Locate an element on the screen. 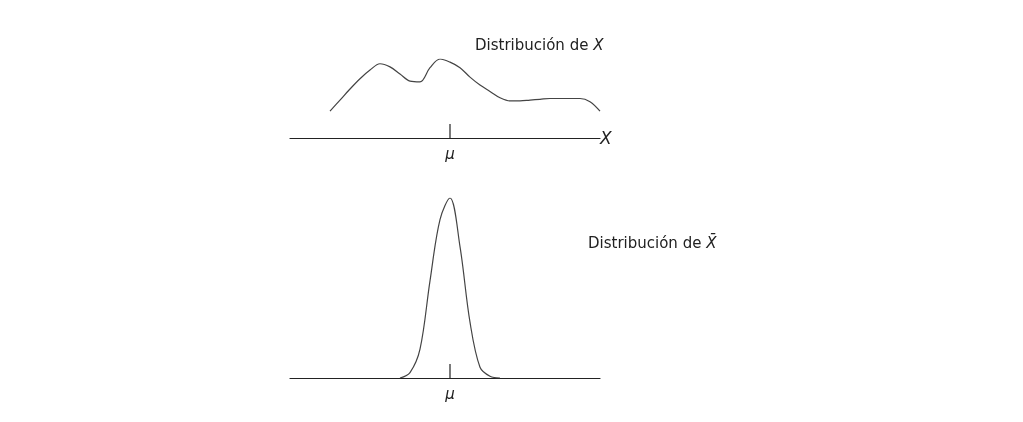 The width and height of the screenshot is (1023, 422). x-axis-title: X is located at coordinates (605, 138).